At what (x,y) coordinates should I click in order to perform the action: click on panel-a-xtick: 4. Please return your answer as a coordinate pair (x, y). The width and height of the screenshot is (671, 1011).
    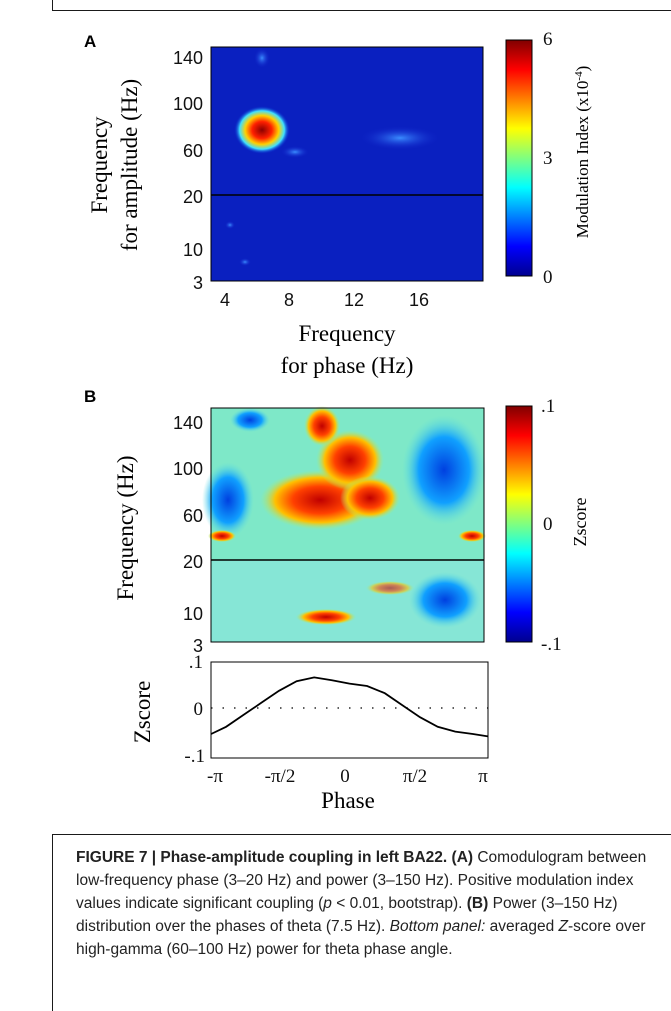
    Looking at the image, I should click on (225, 300).